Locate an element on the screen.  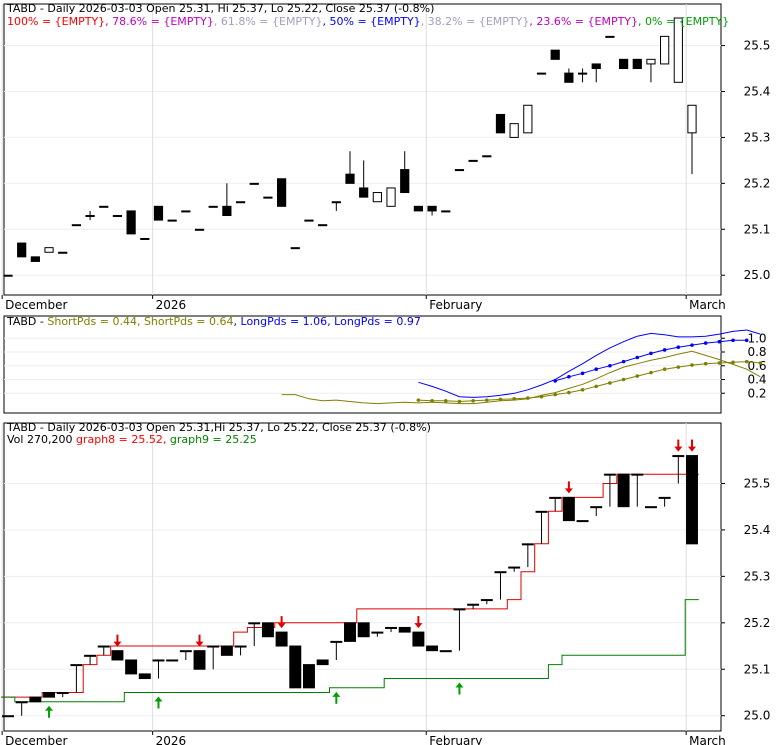
indicator-title: TABD - is located at coordinates (26, 321).